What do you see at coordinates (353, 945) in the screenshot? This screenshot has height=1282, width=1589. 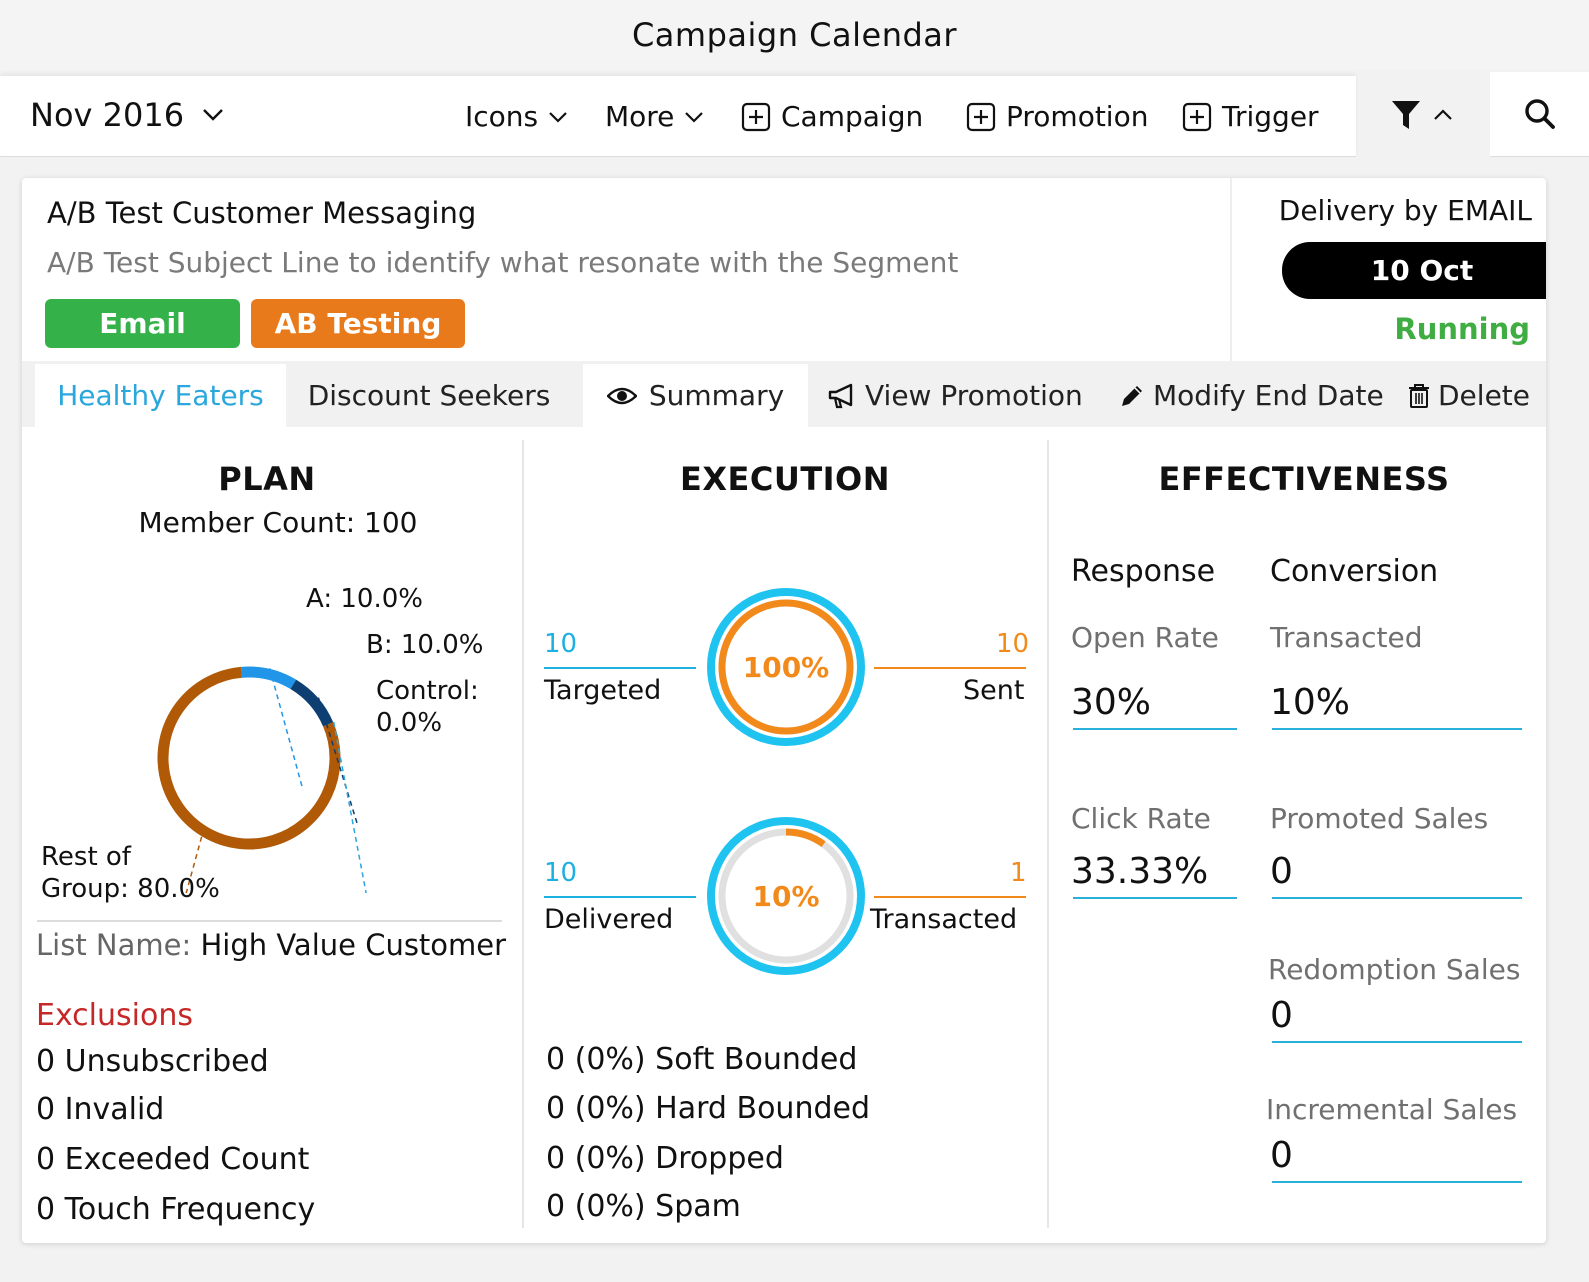 I see `list-name-value: High Value Customer` at bounding box center [353, 945].